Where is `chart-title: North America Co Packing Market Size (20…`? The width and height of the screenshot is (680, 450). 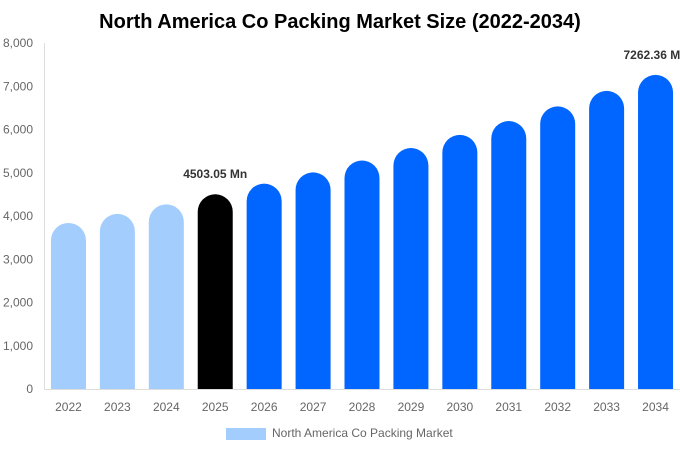 chart-title: North America Co Packing Market Size (20… is located at coordinates (340, 22).